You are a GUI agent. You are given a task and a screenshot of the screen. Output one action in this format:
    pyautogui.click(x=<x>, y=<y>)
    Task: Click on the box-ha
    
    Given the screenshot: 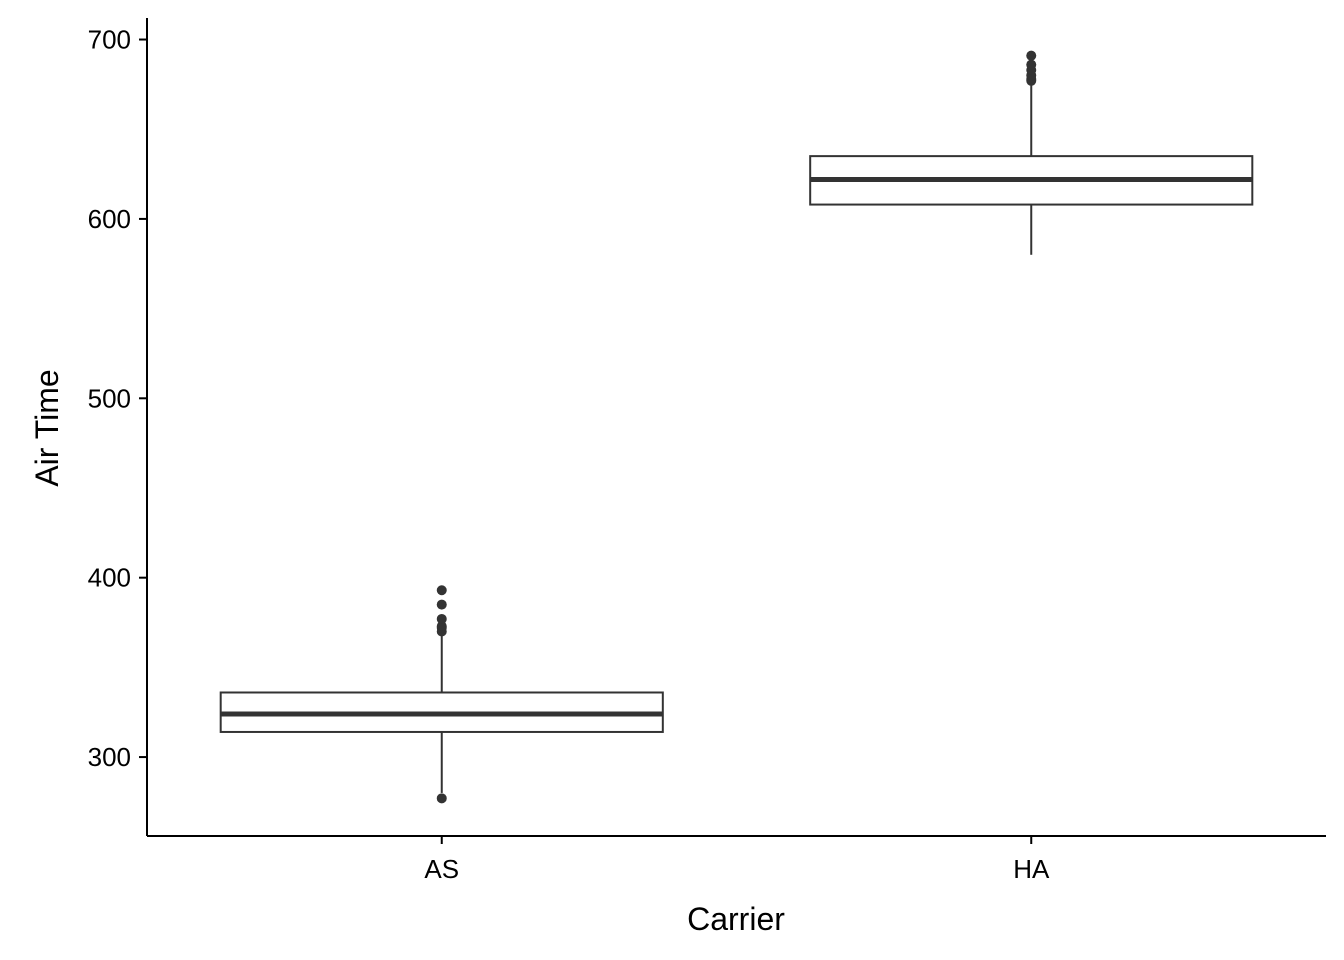 What is the action you would take?
    pyautogui.click(x=1031, y=152)
    